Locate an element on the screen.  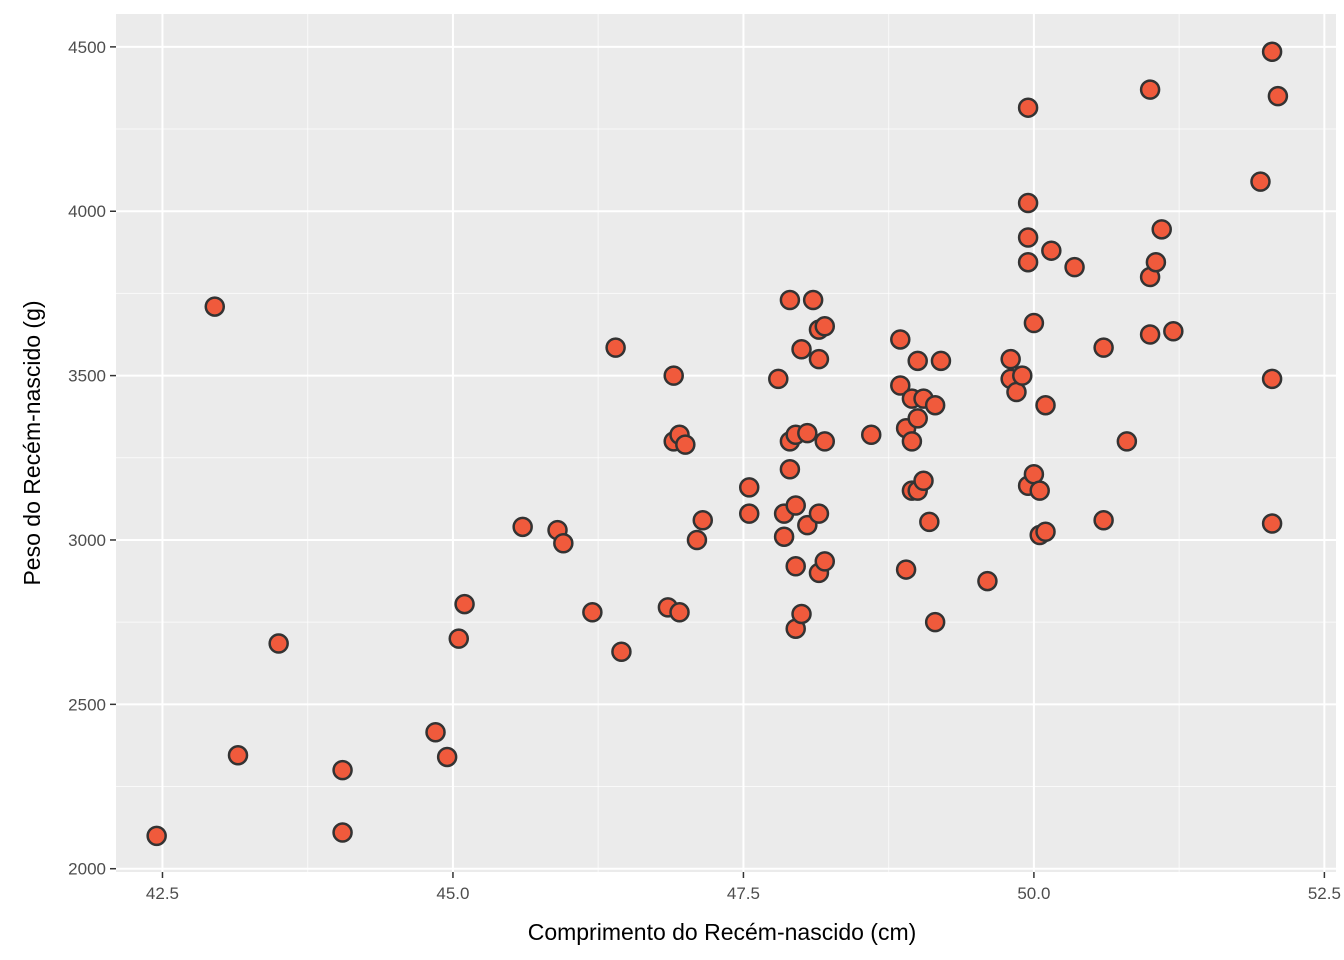
x-axis: 42.5 45.0 47.5 50.0 52.5 is located at coordinates (743, 887).